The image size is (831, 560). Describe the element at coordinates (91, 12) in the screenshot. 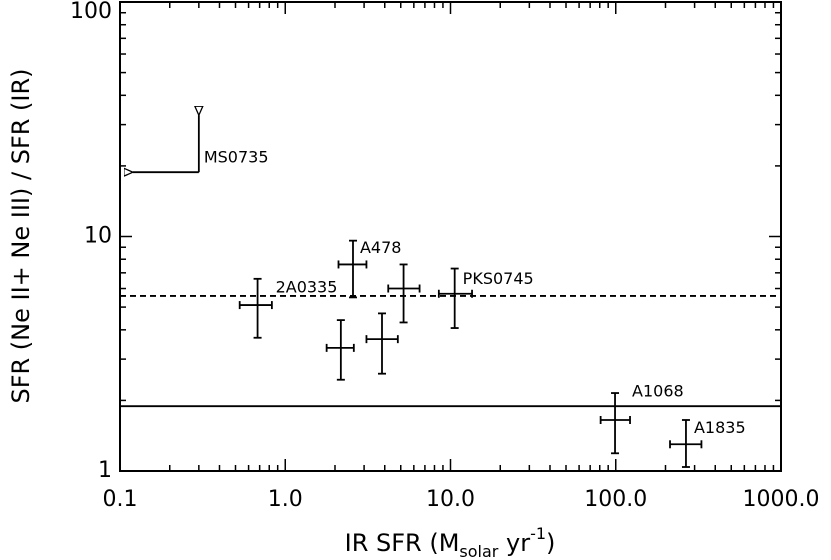

I see `y-tick-label: 100` at that location.